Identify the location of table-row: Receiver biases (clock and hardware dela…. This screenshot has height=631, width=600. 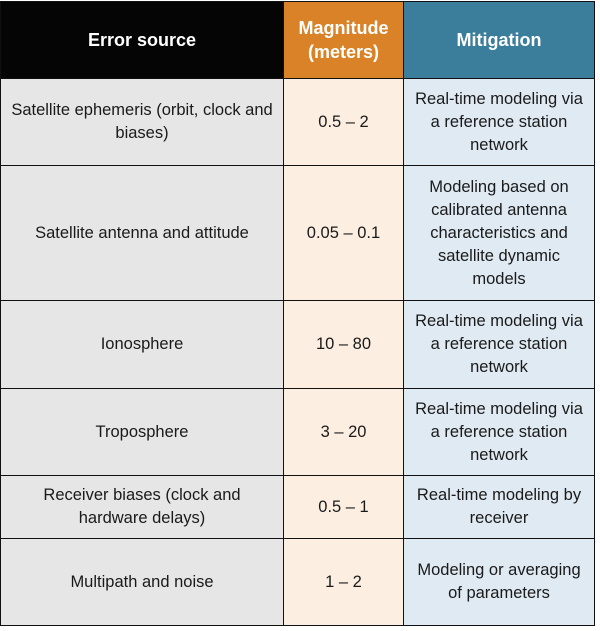
(297, 507).